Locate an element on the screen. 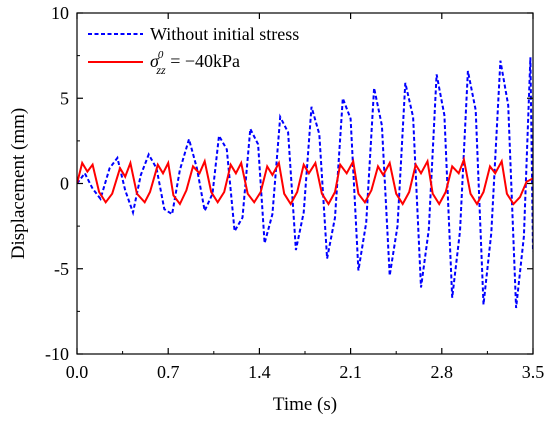 The width and height of the screenshot is (550, 422). y-tick-label: -10 is located at coordinates (57, 354).